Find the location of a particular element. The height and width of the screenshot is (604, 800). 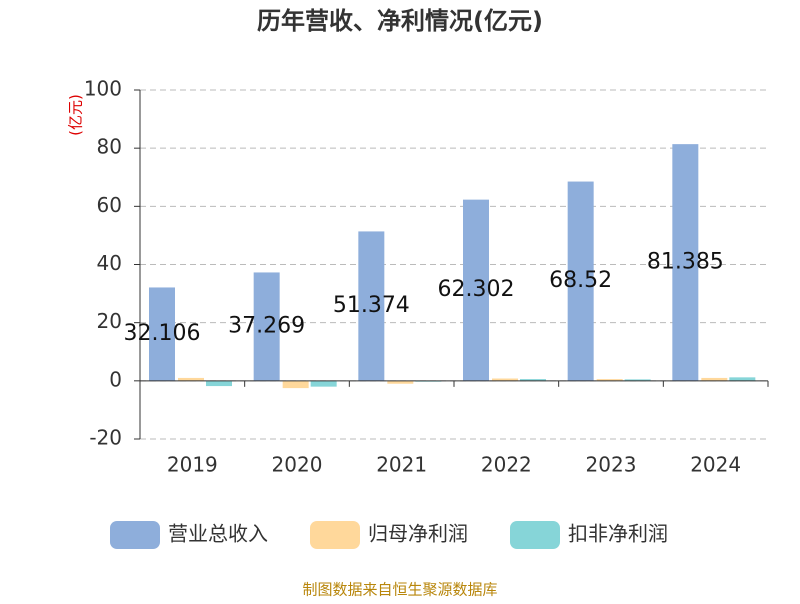

y-tick-label: 40 is located at coordinates (109, 263).